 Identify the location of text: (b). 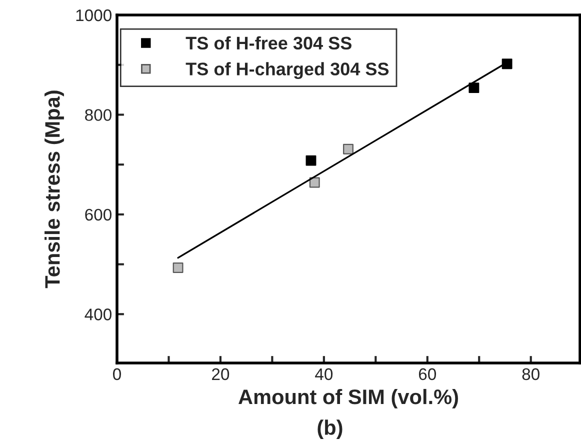
(330, 430).